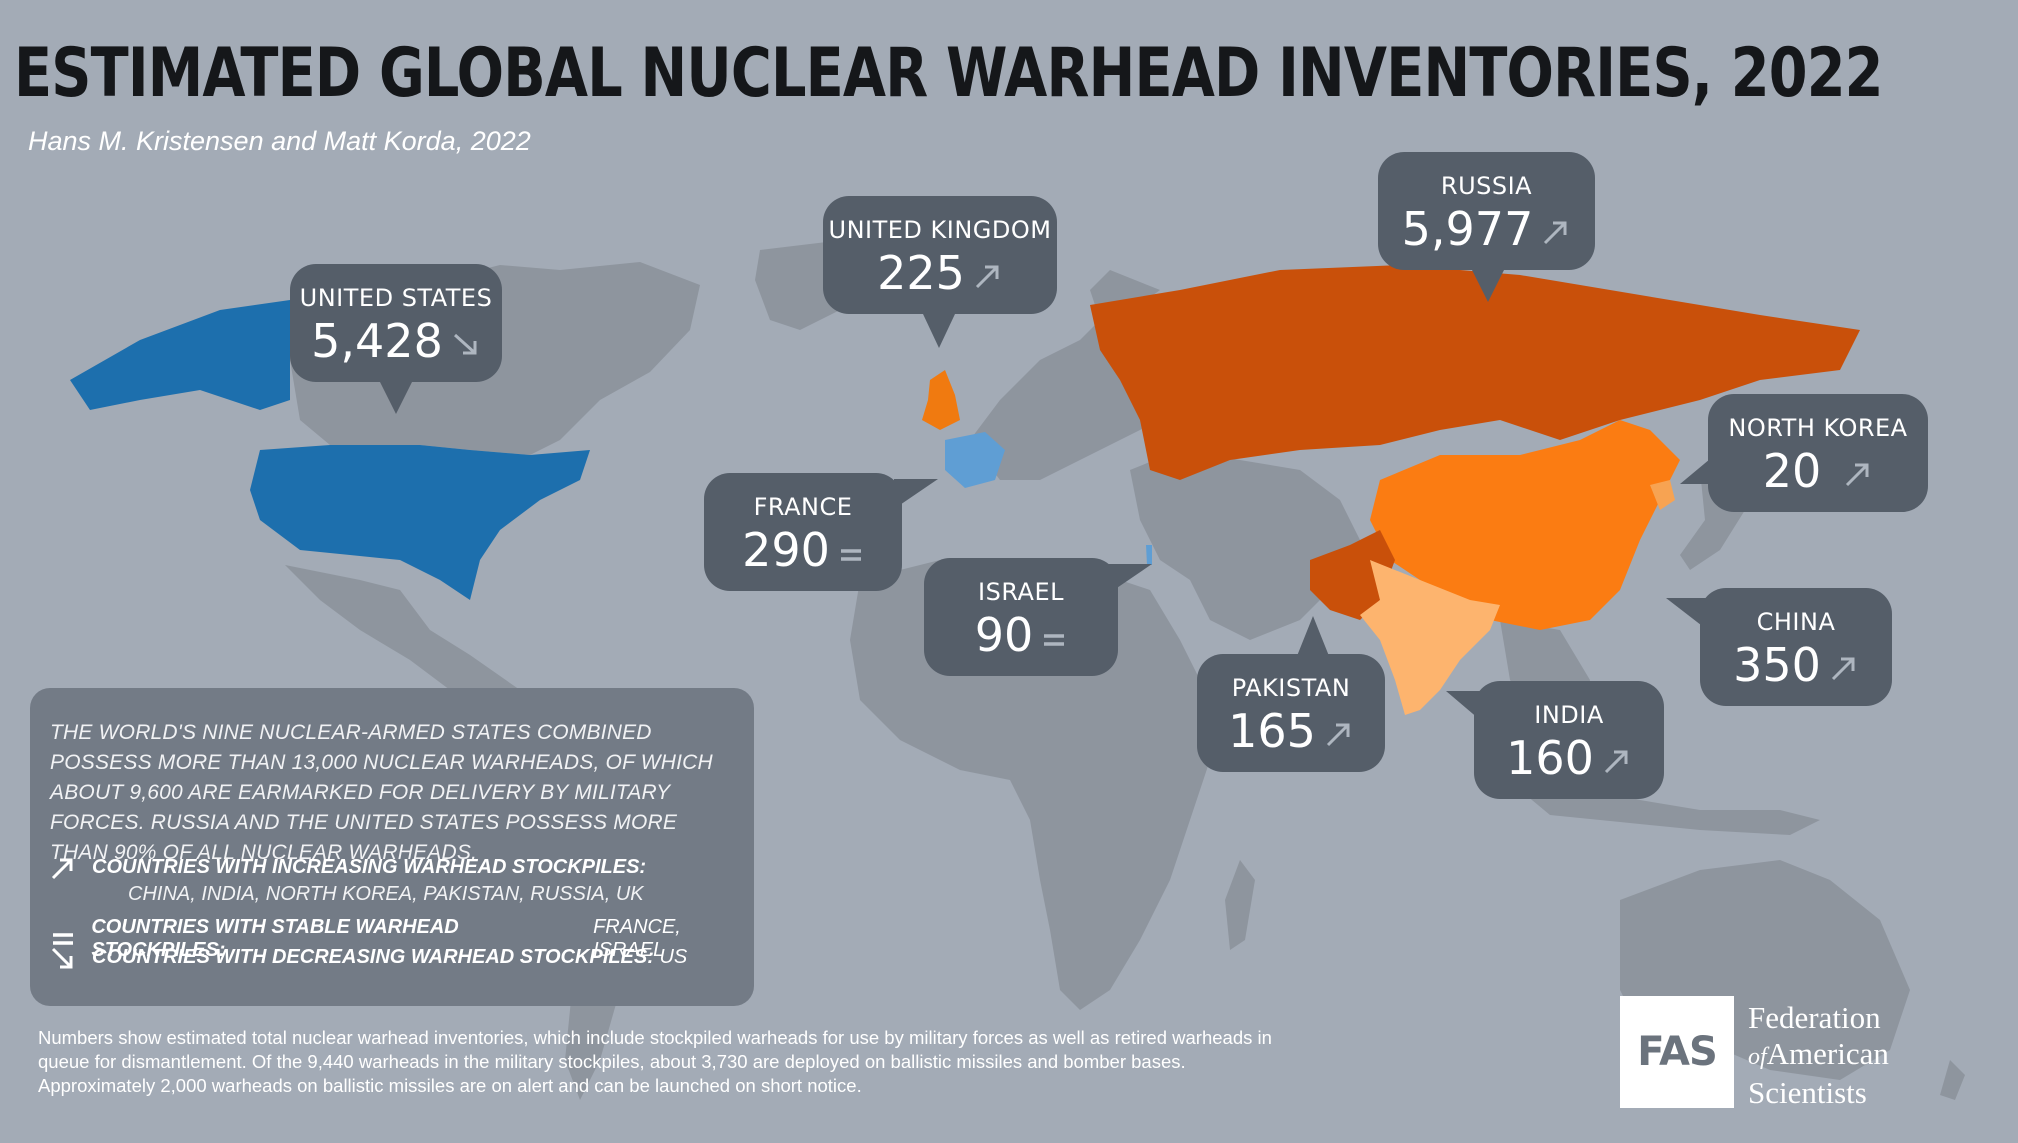  I want to click on country-china, so click(1525, 525).